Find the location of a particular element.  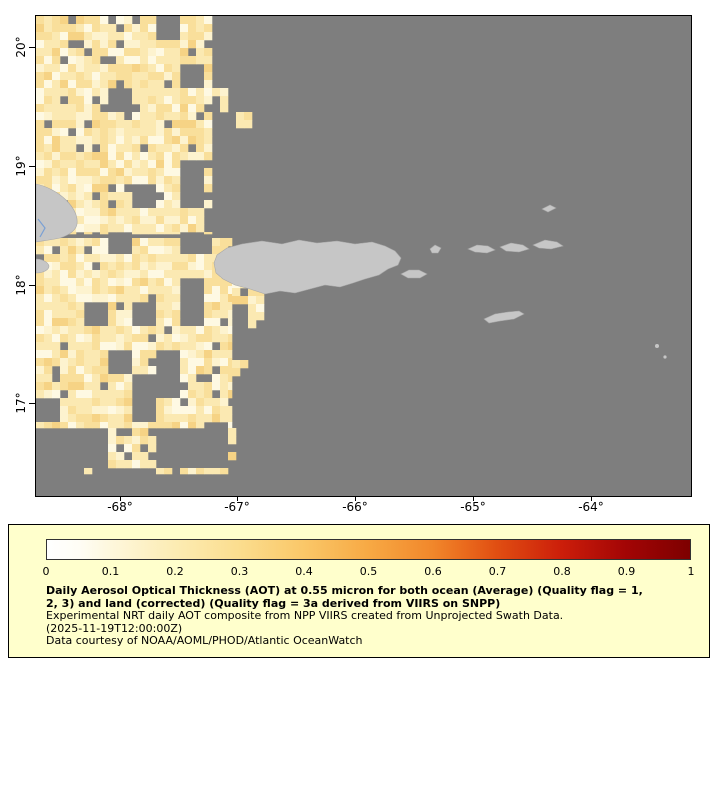

lon-tick-label: -67° is located at coordinates (237, 507).